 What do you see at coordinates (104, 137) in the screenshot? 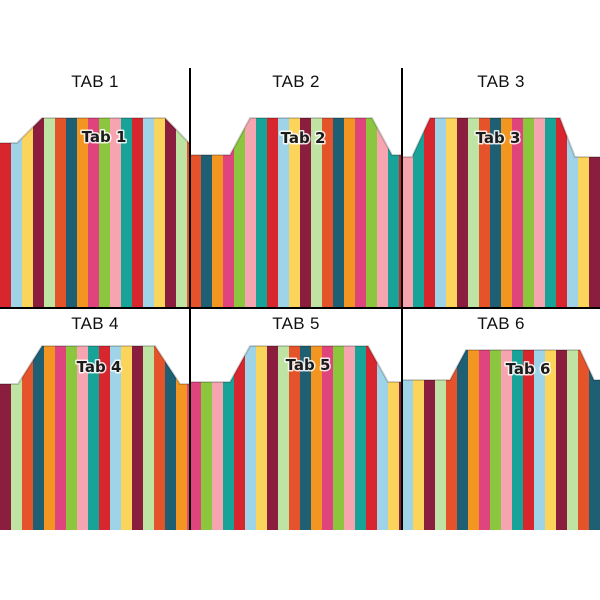
I see `tab-label-1: Tab 1` at bounding box center [104, 137].